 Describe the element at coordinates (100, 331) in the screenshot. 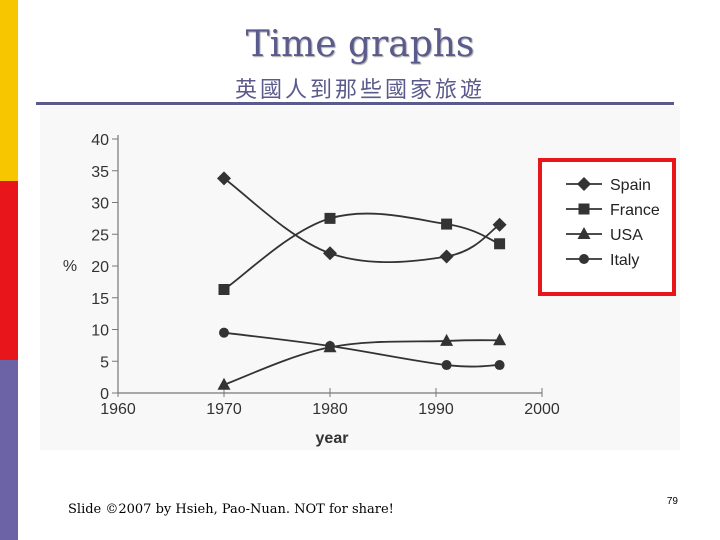

I see `y-tick-label: 10` at that location.